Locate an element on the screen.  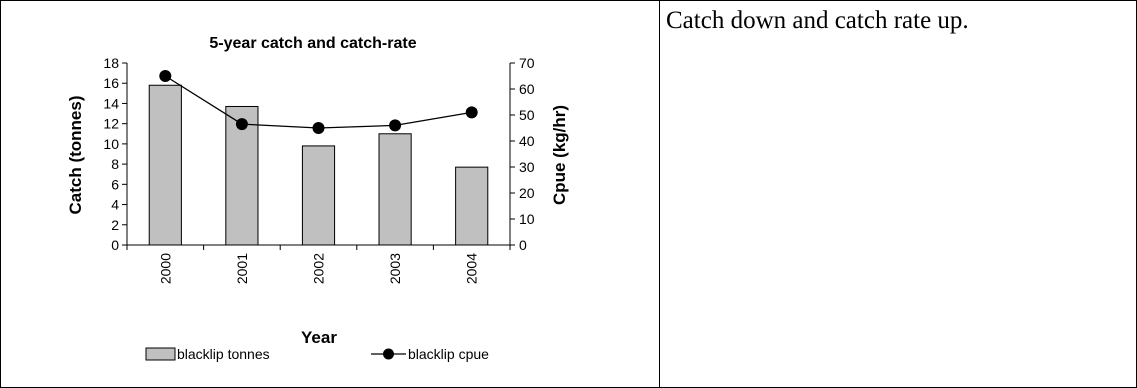
y-tick-label: 8 is located at coordinates (115, 164).